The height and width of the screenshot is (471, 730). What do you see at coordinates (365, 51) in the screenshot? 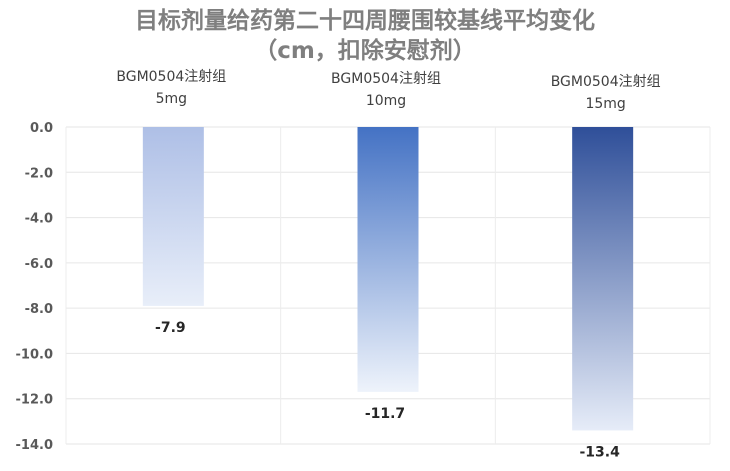
I see `chart-title-line2: （cm，扣除安慰剂）` at bounding box center [365, 51].